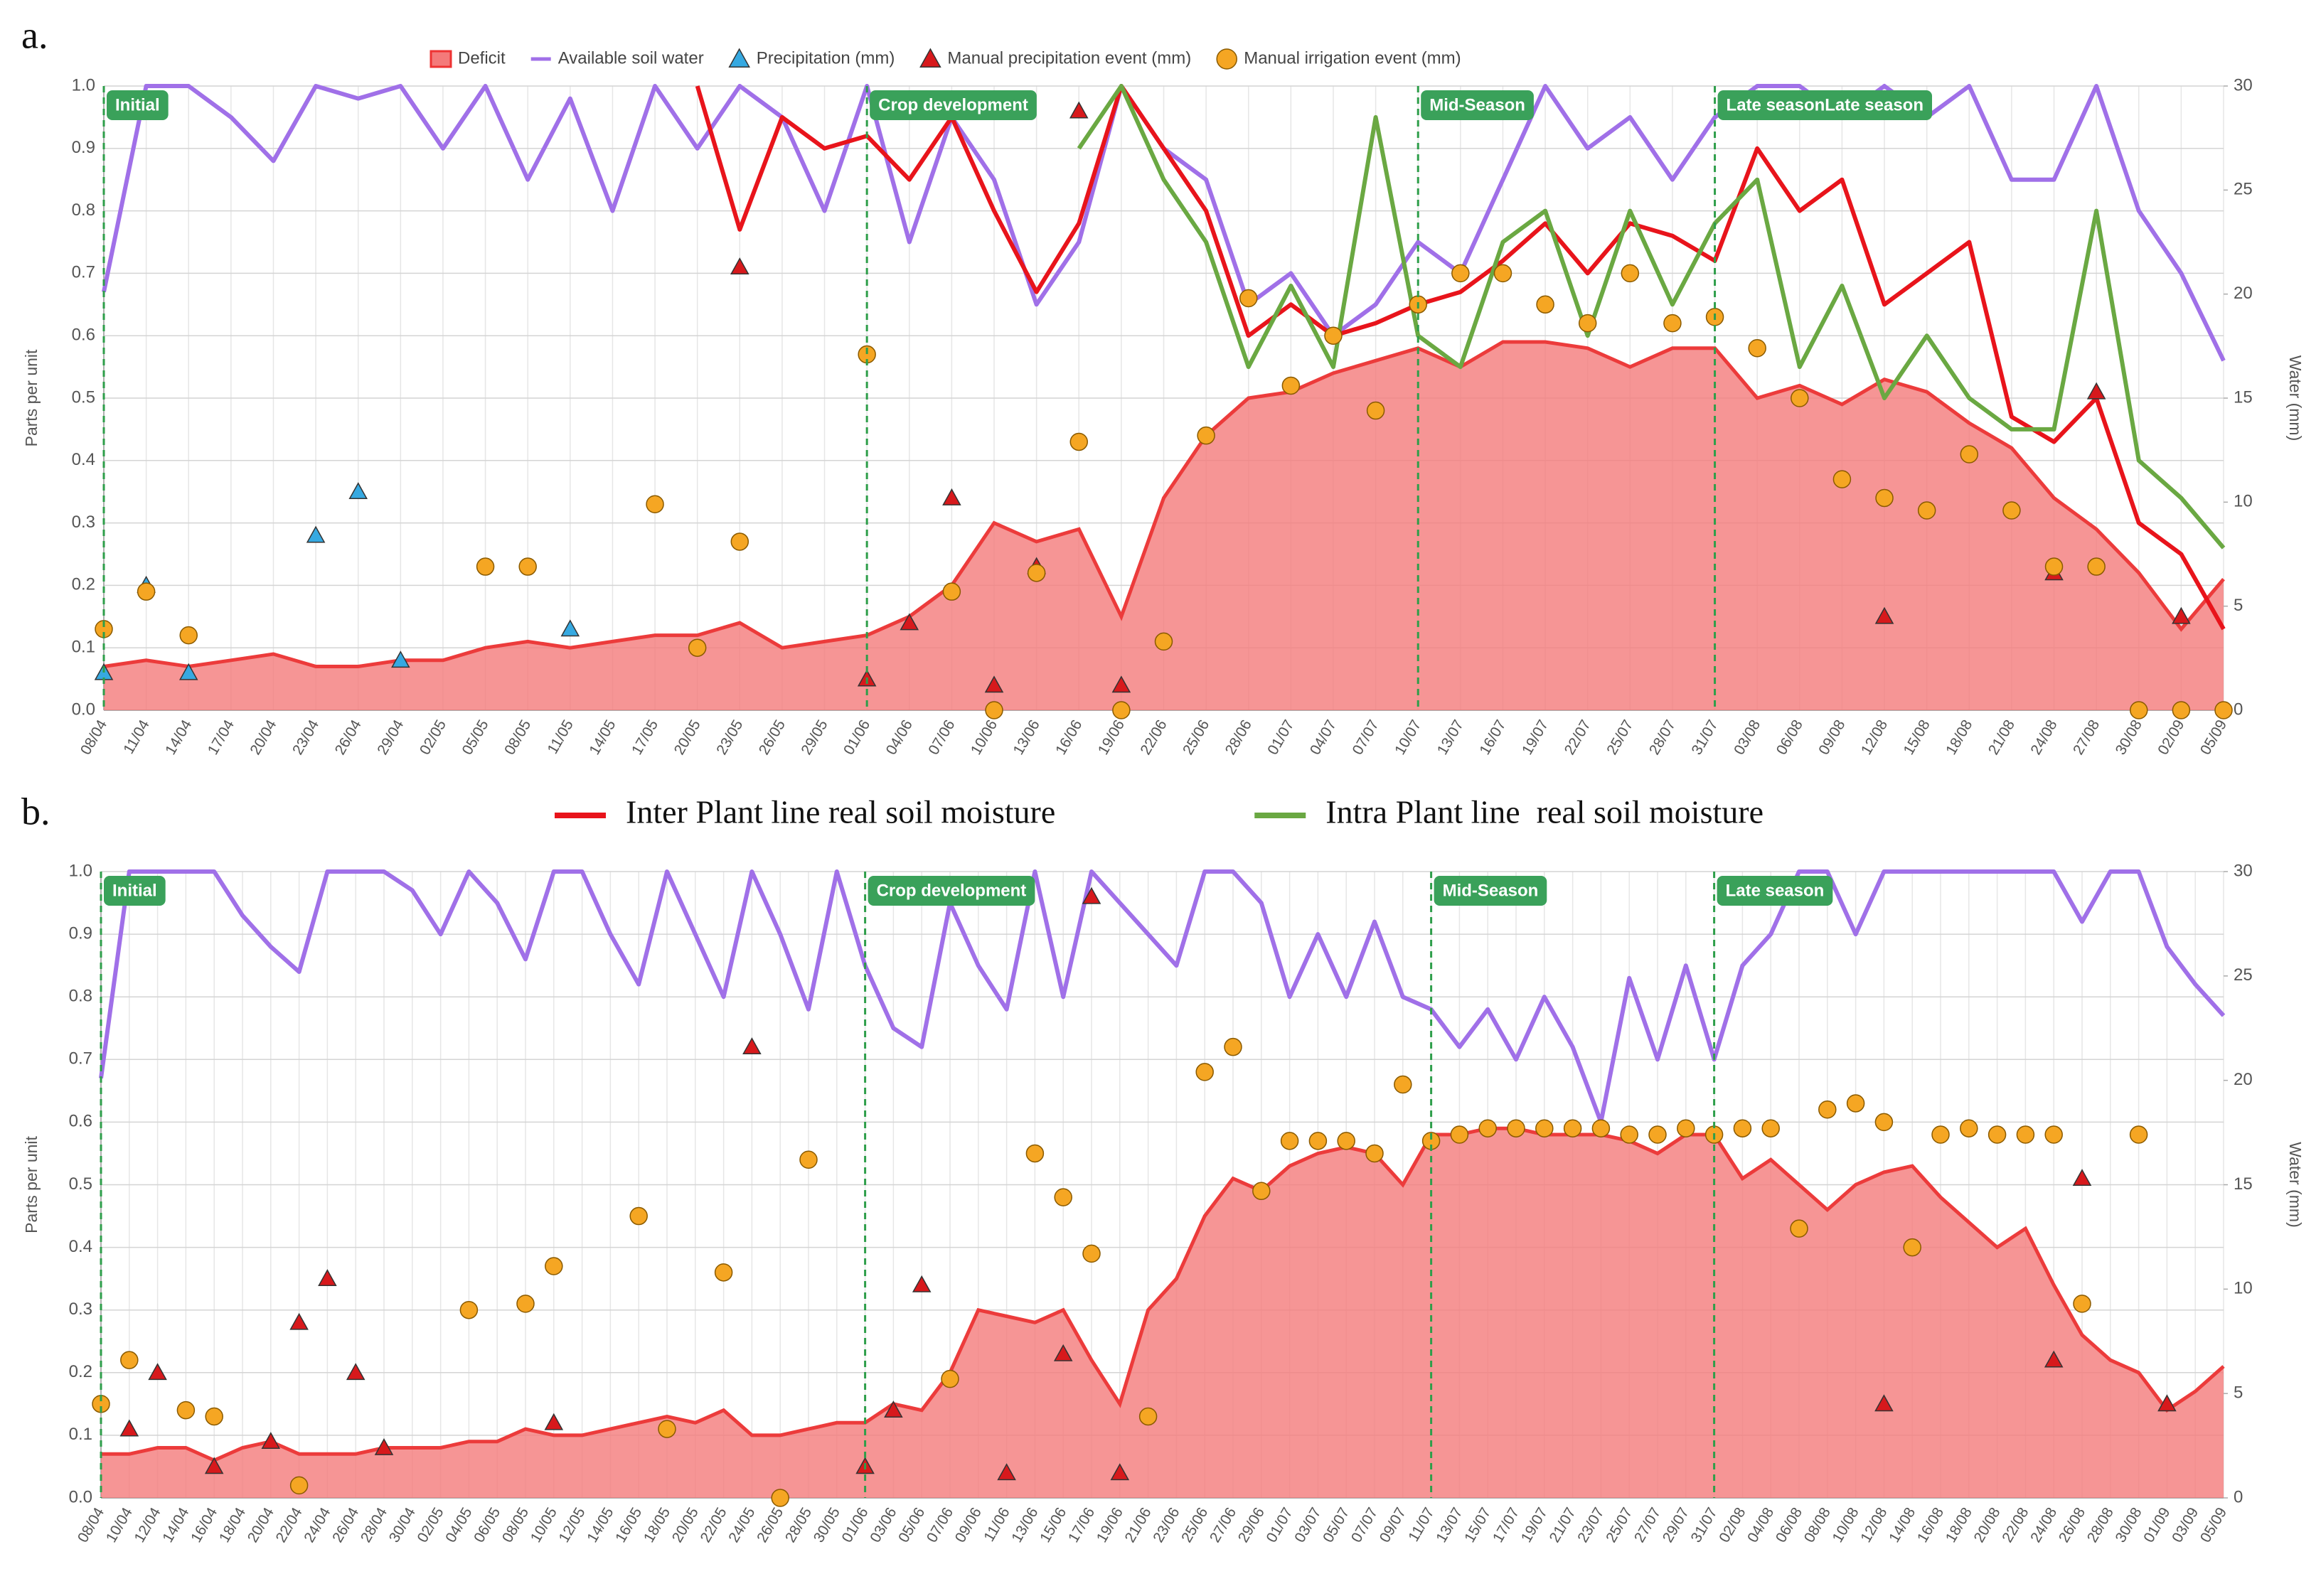 The image size is (2321, 1596). Describe the element at coordinates (94, 737) in the screenshot. I see `x-tick-label: 08/04` at that location.